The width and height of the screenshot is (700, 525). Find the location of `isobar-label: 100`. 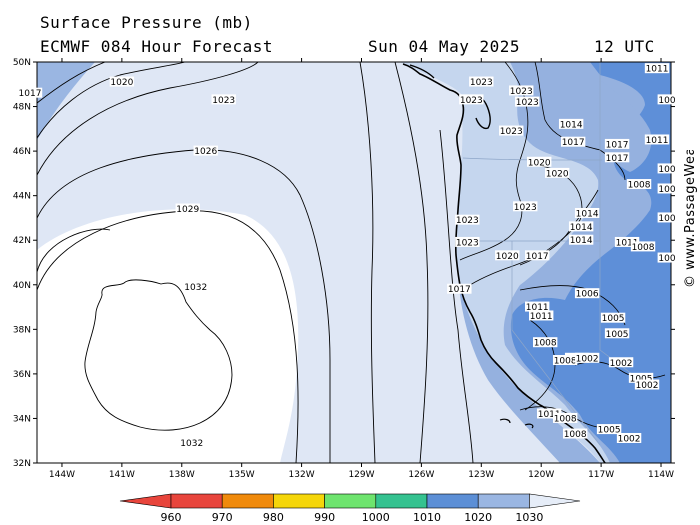

isobar-label: 100 is located at coordinates (667, 258).